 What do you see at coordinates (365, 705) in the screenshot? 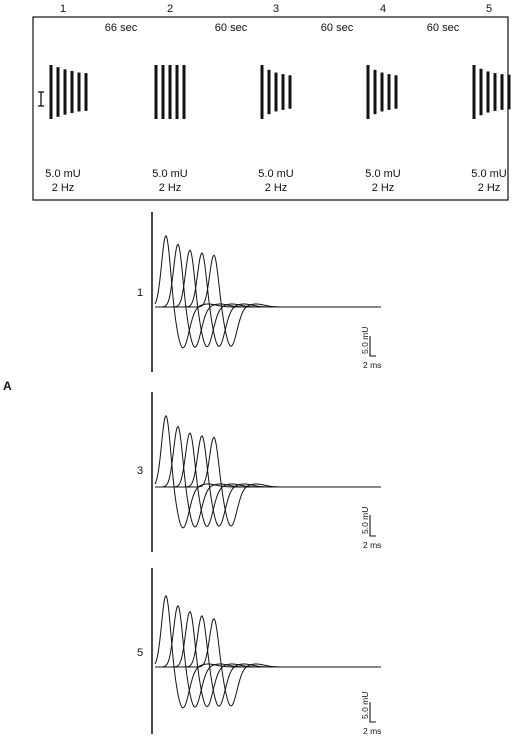
I see `scale-bar-amplitude-5: 5.0 mU` at bounding box center [365, 705].